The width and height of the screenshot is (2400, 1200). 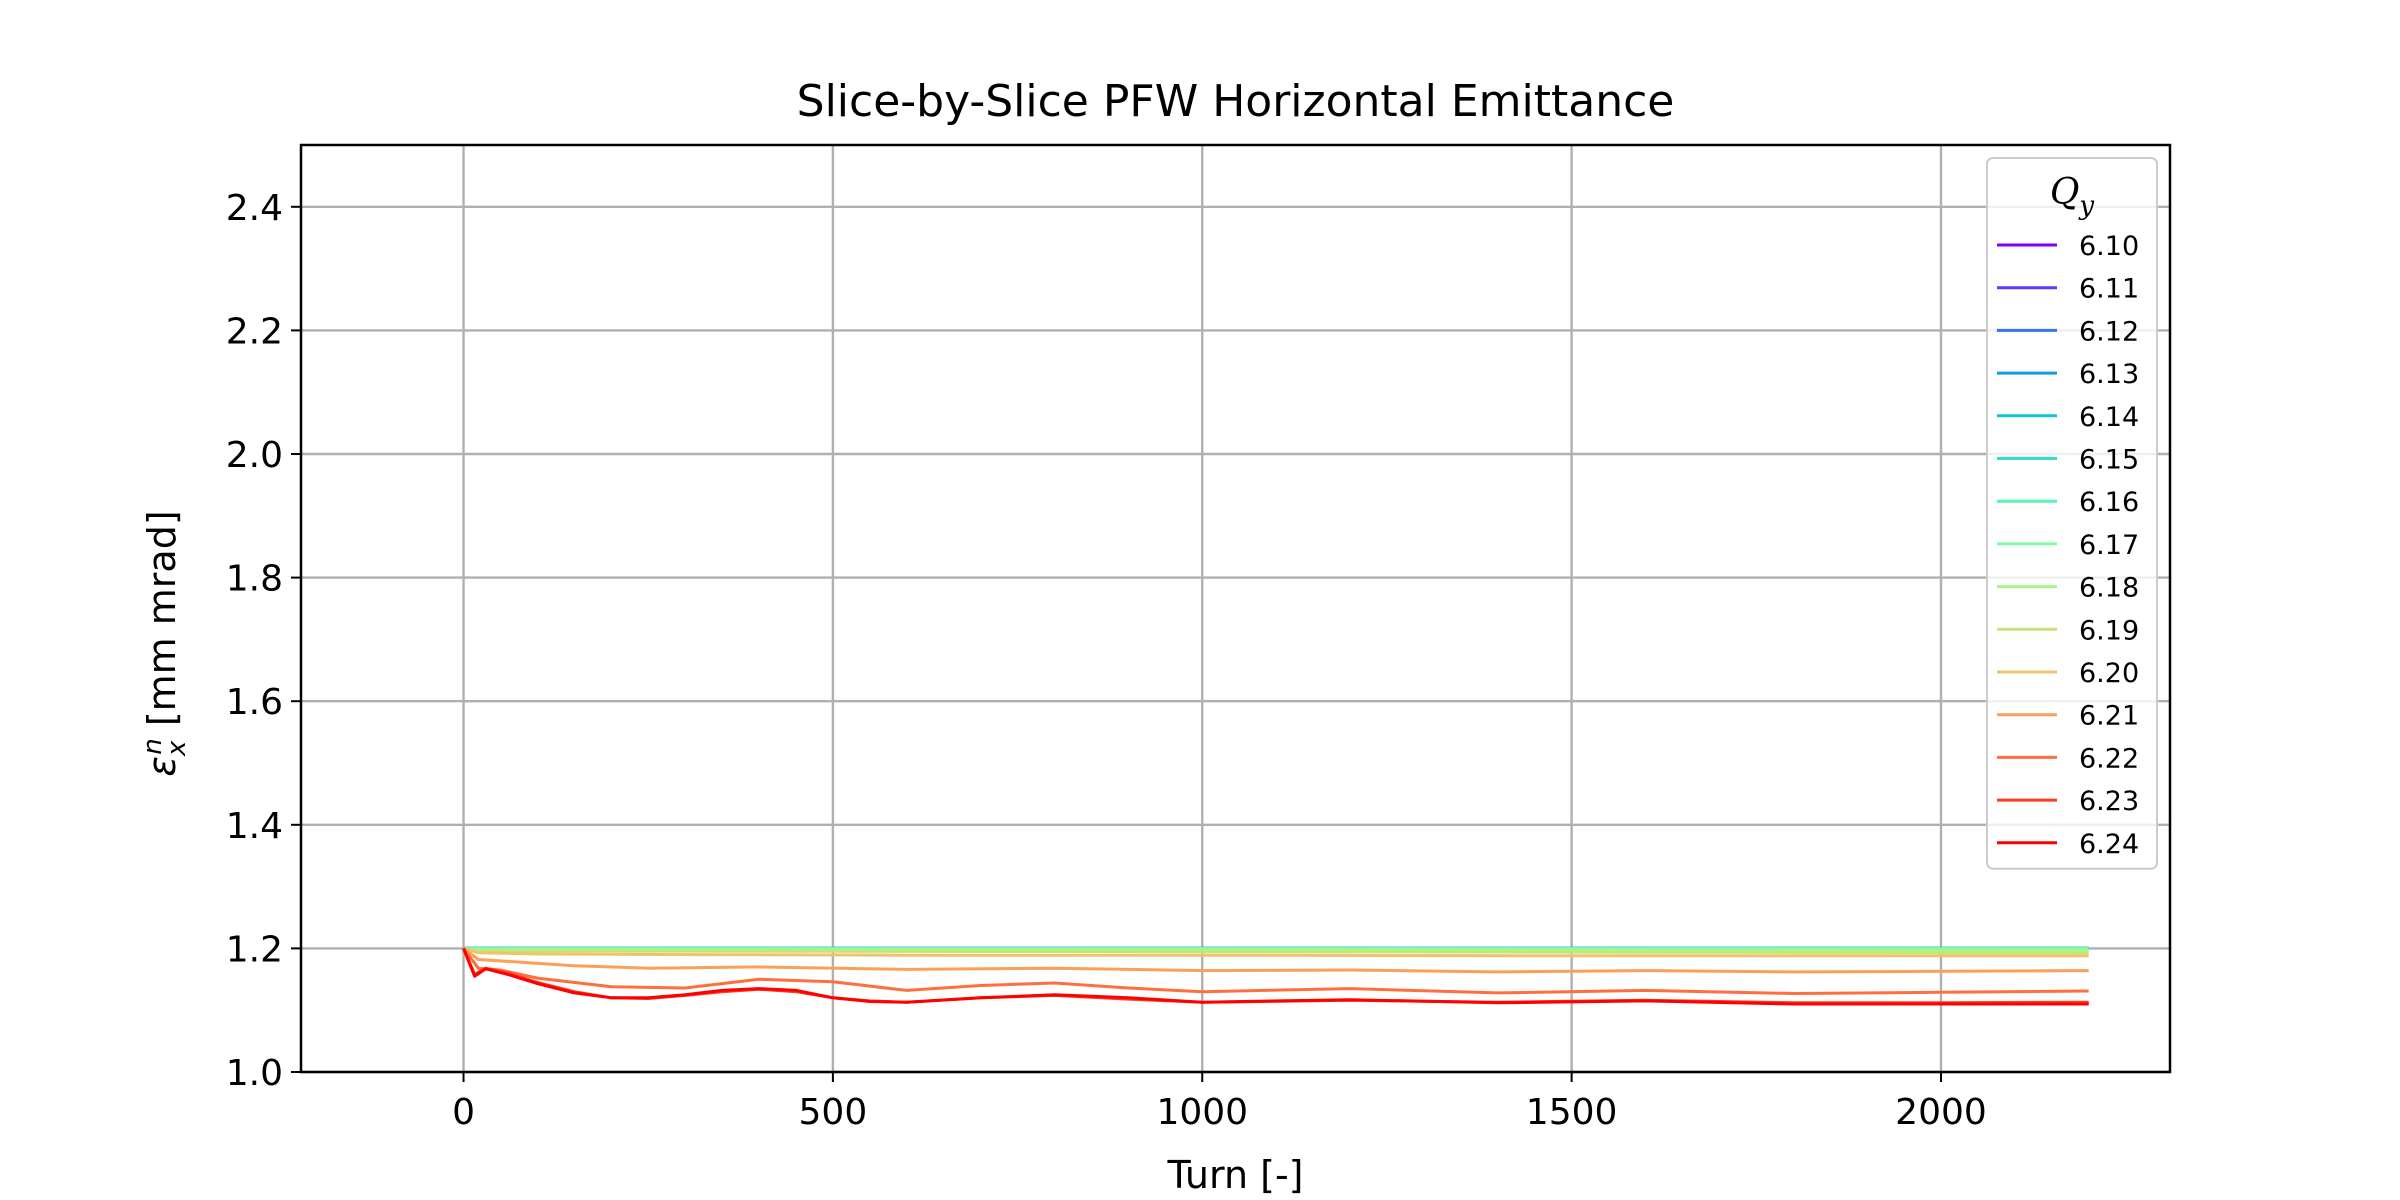 I want to click on x-tick-label: 1000, so click(x=1202, y=1112).